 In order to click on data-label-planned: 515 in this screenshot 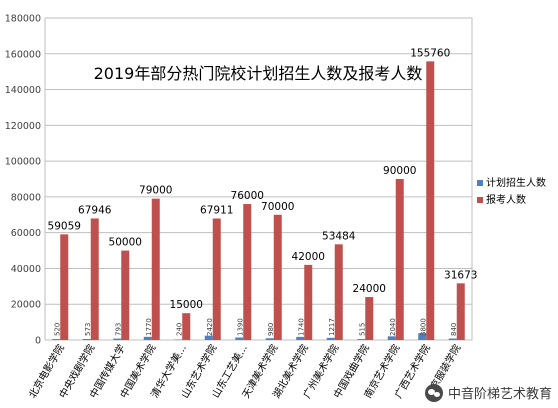, I will do `click(362, 329)`.